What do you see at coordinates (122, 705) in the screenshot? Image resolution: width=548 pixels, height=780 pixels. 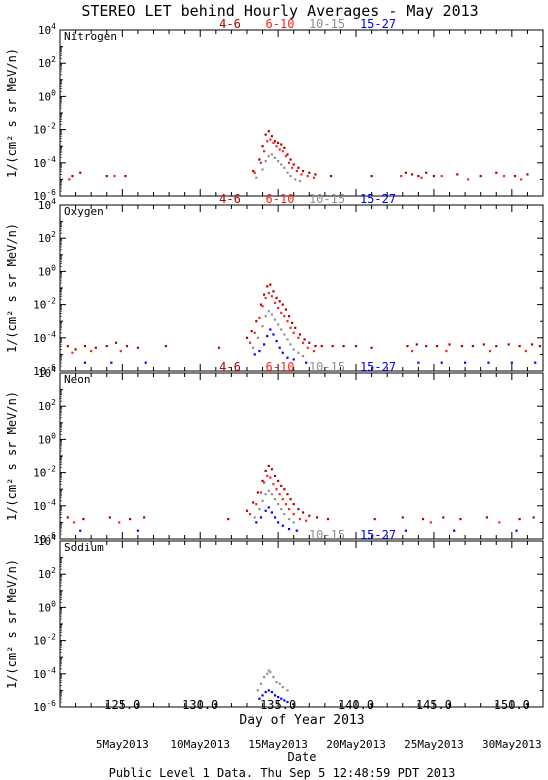 I see `x-tick-label: 125.0` at bounding box center [122, 705].